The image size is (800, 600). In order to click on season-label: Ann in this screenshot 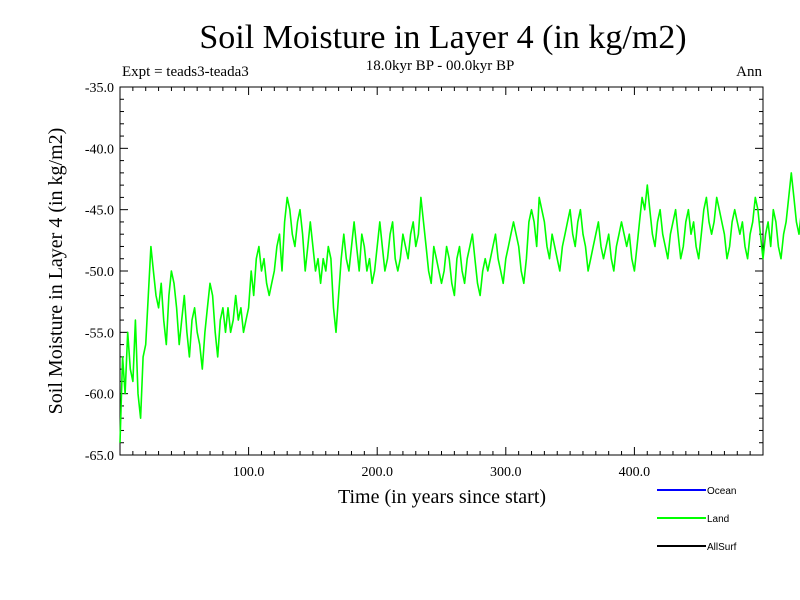, I will do `click(749, 72)`.